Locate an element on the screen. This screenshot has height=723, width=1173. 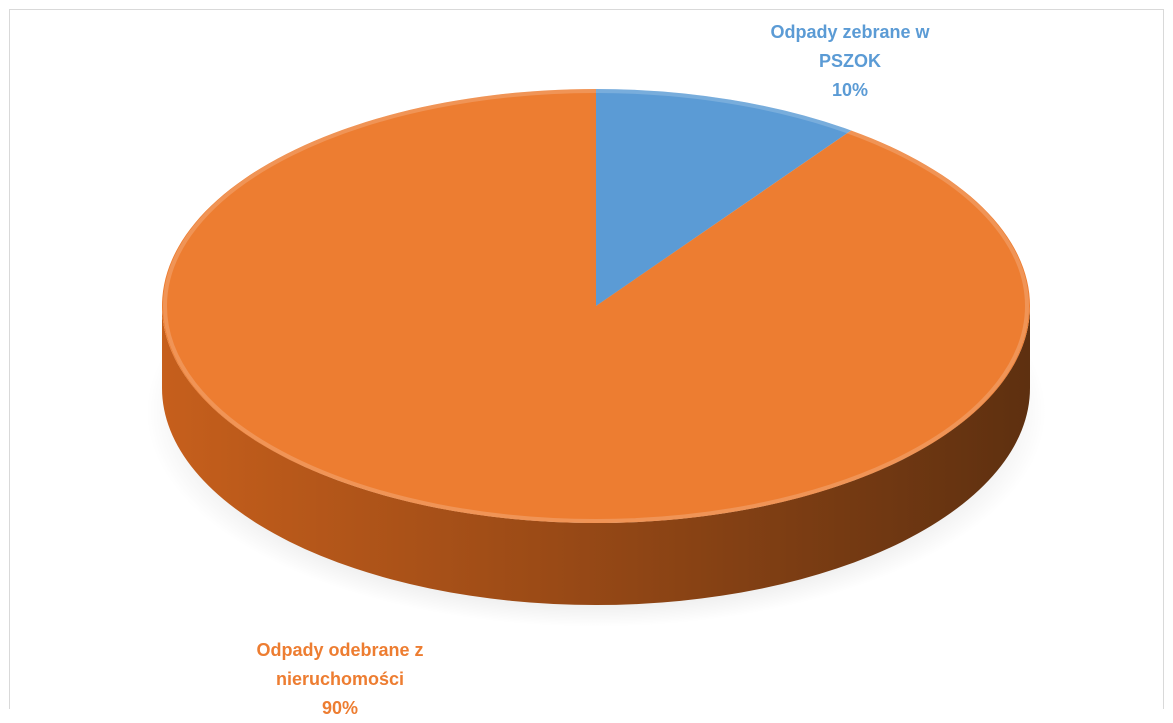
data-label-pszok-line-2: PSZOK is located at coordinates (849, 61).